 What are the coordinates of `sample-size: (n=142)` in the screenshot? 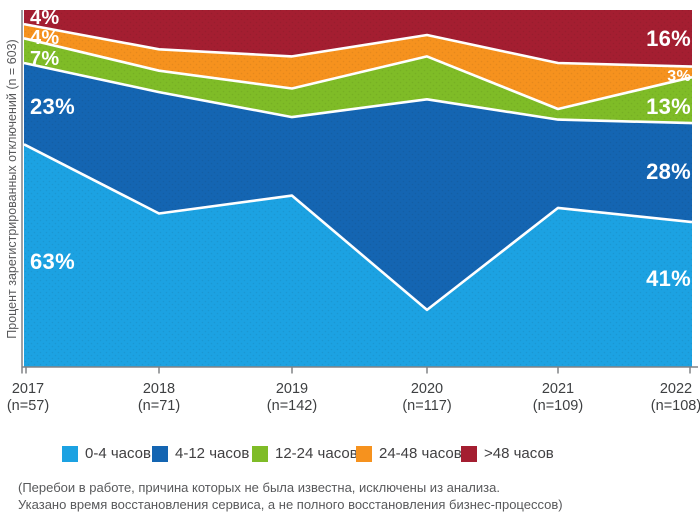 It's located at (292, 405).